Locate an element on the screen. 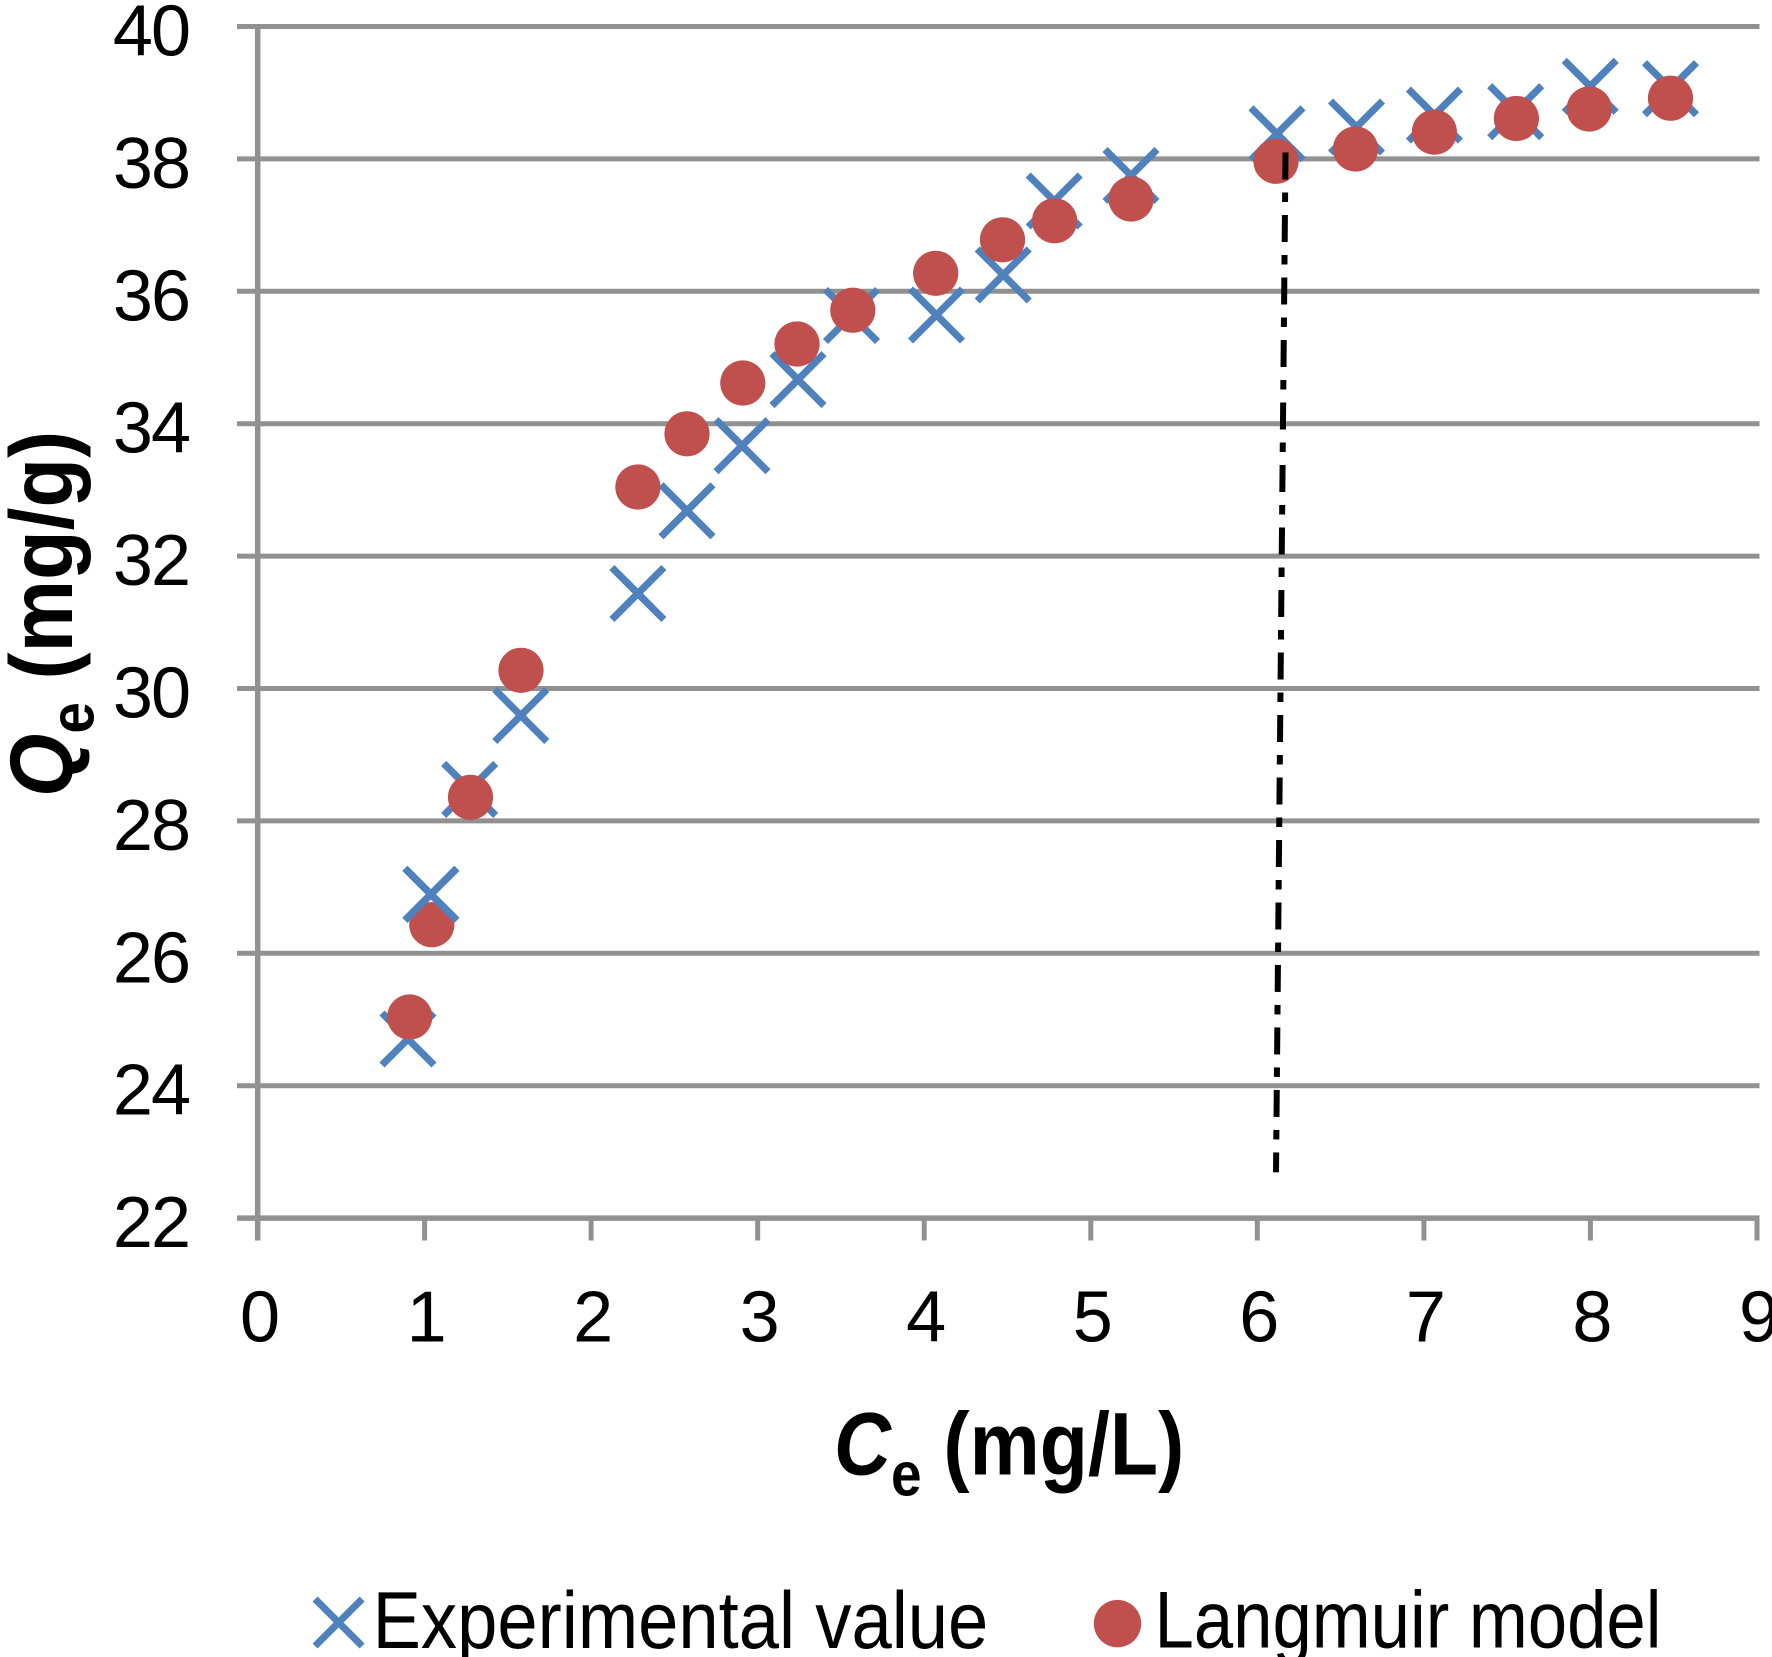 Image resolution: width=1772 pixels, height=1657 pixels. svg-text: 6 is located at coordinates (1259, 1318).